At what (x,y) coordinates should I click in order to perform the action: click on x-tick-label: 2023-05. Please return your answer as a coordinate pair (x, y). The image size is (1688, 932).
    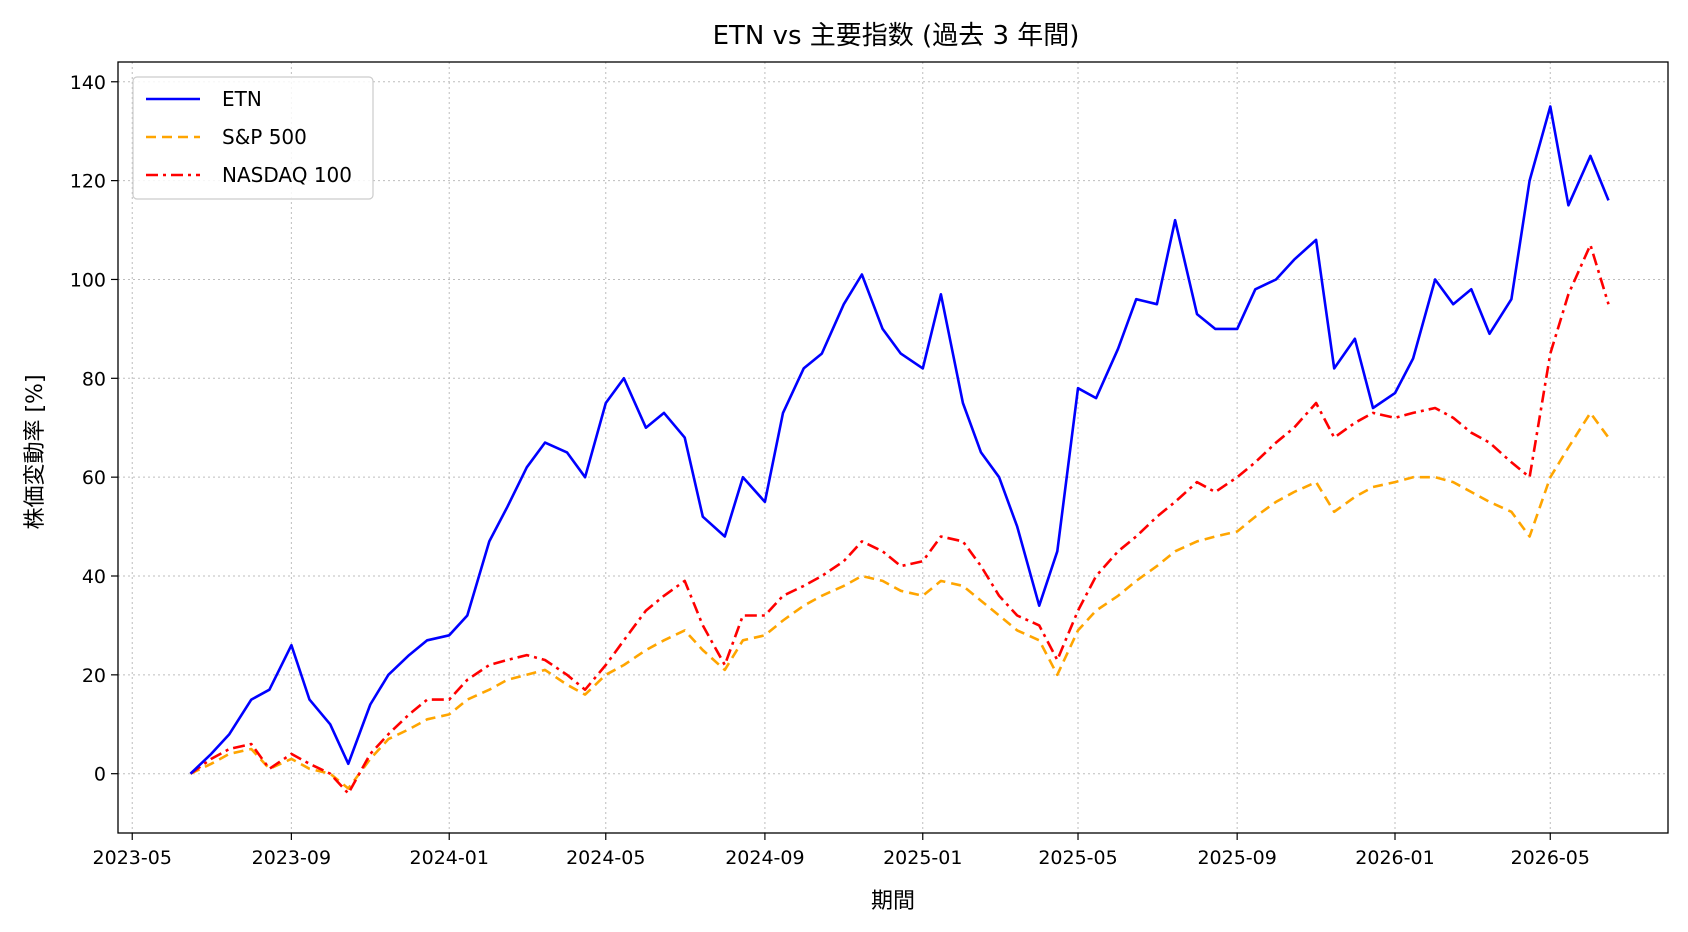
    Looking at the image, I should click on (132, 858).